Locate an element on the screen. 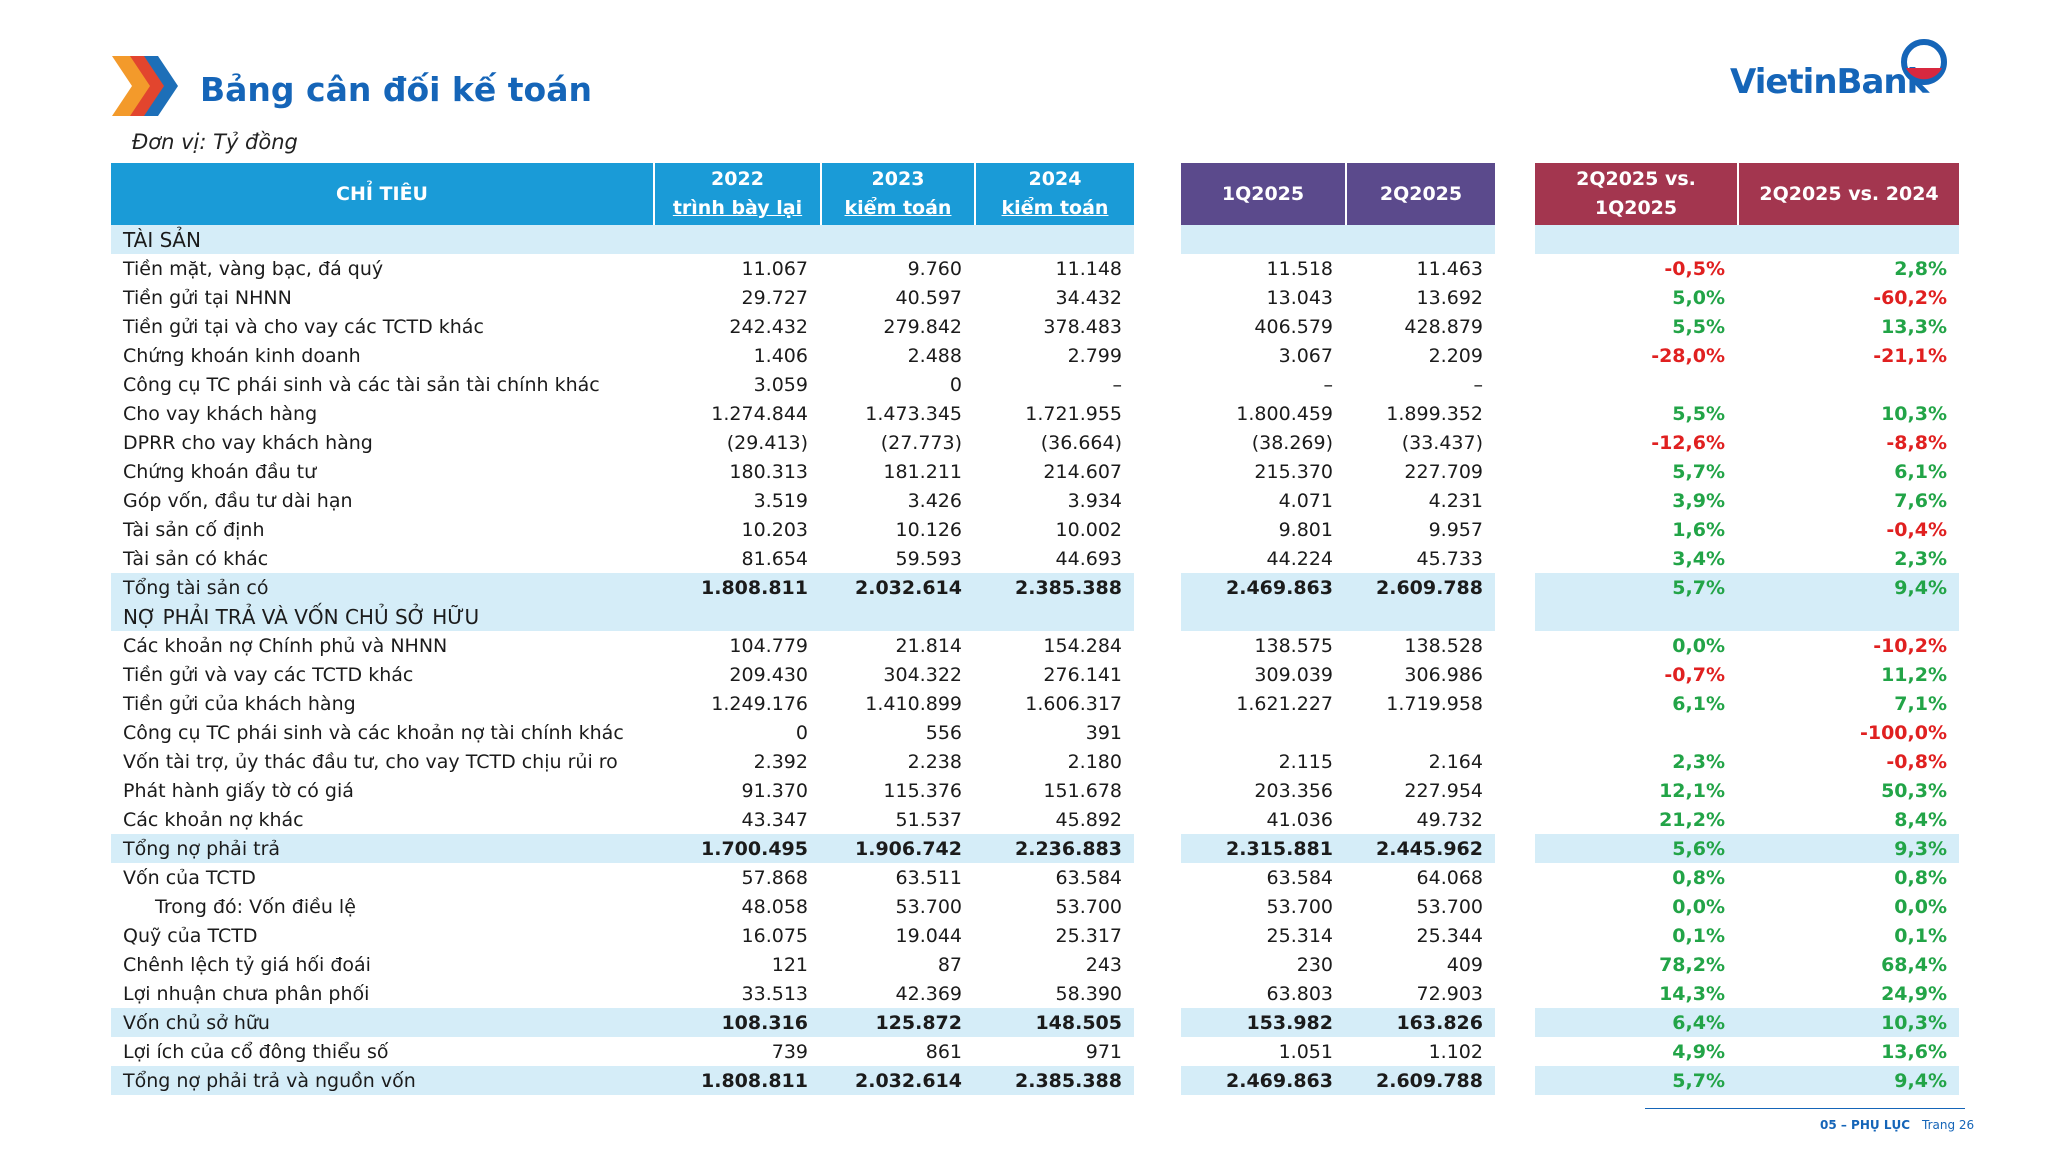 The height and width of the screenshot is (1152, 2048). column-title: 2Q2025 is located at coordinates (1421, 193).